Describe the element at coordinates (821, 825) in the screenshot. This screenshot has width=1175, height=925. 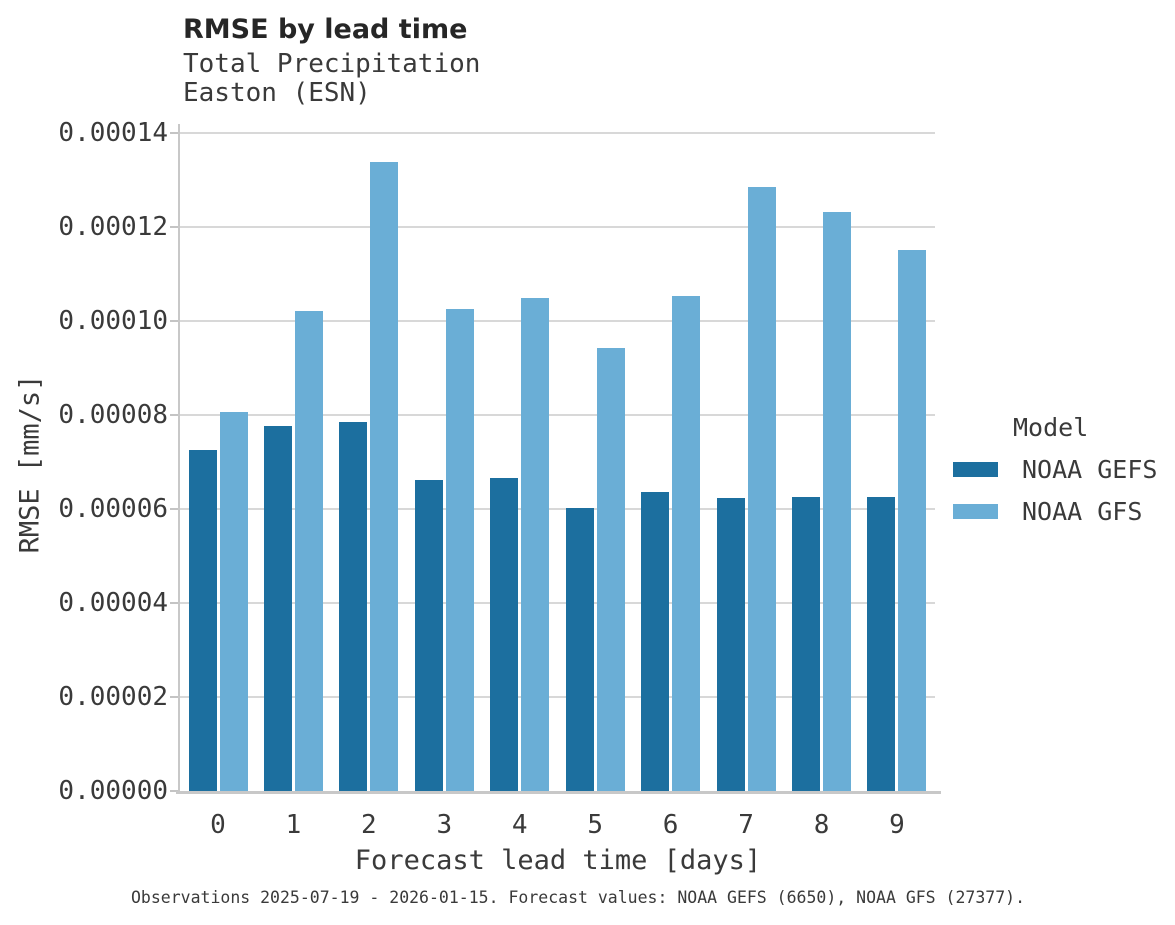
I see `x-tick-label: 8` at that location.